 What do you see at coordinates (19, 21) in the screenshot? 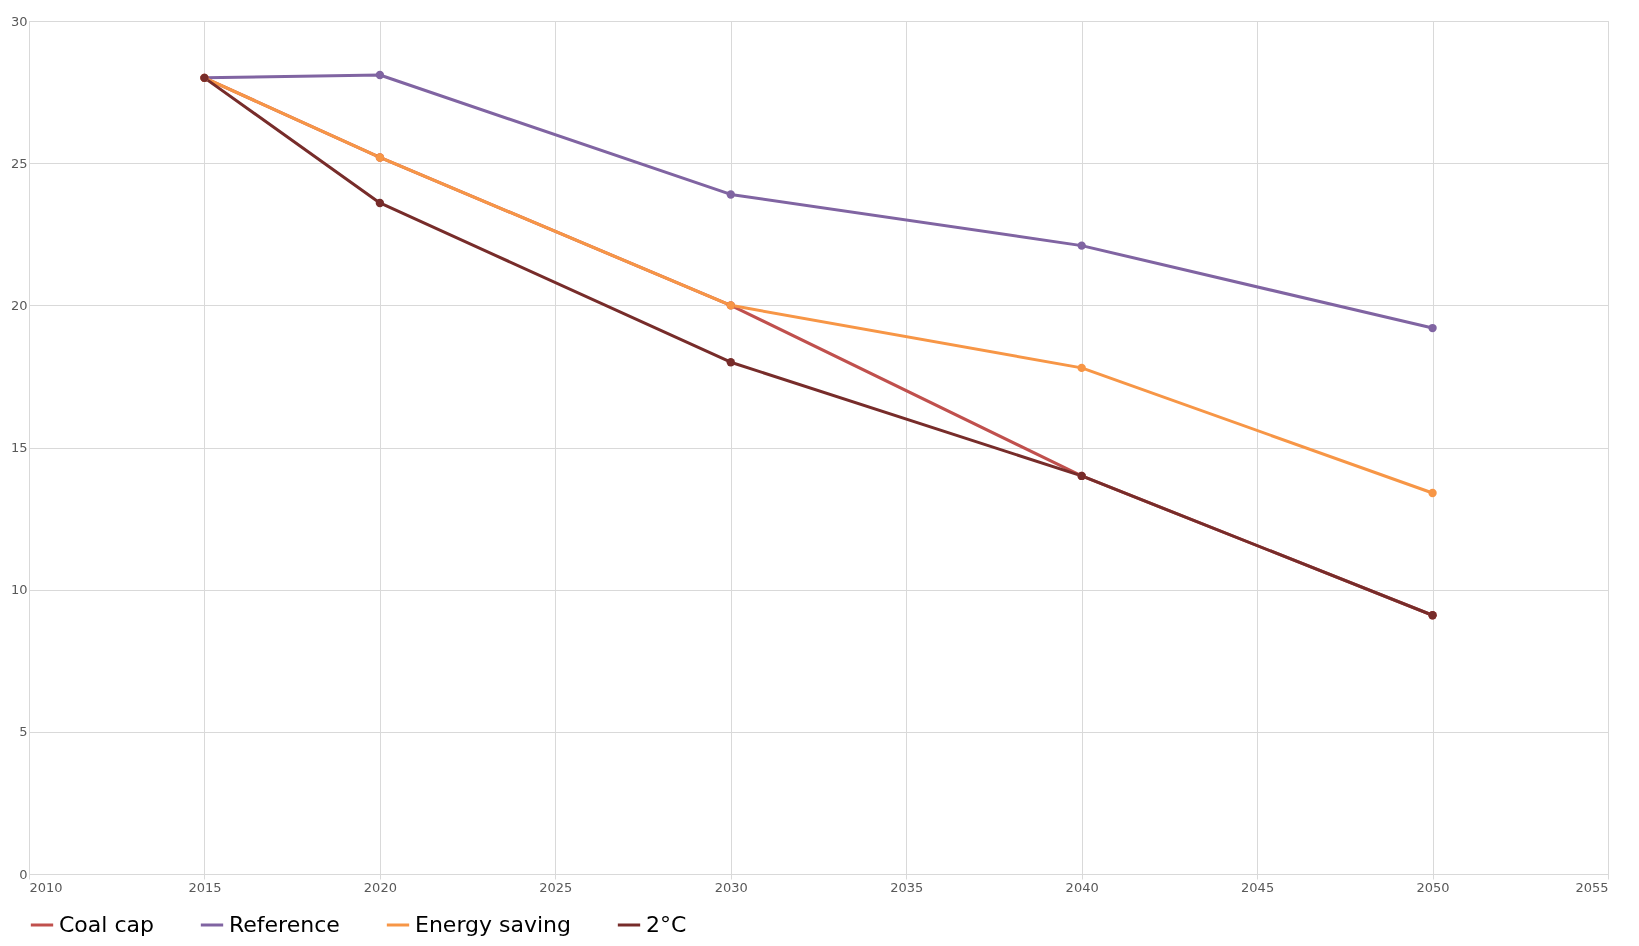
I see `y-tick-label: 30` at bounding box center [19, 21].